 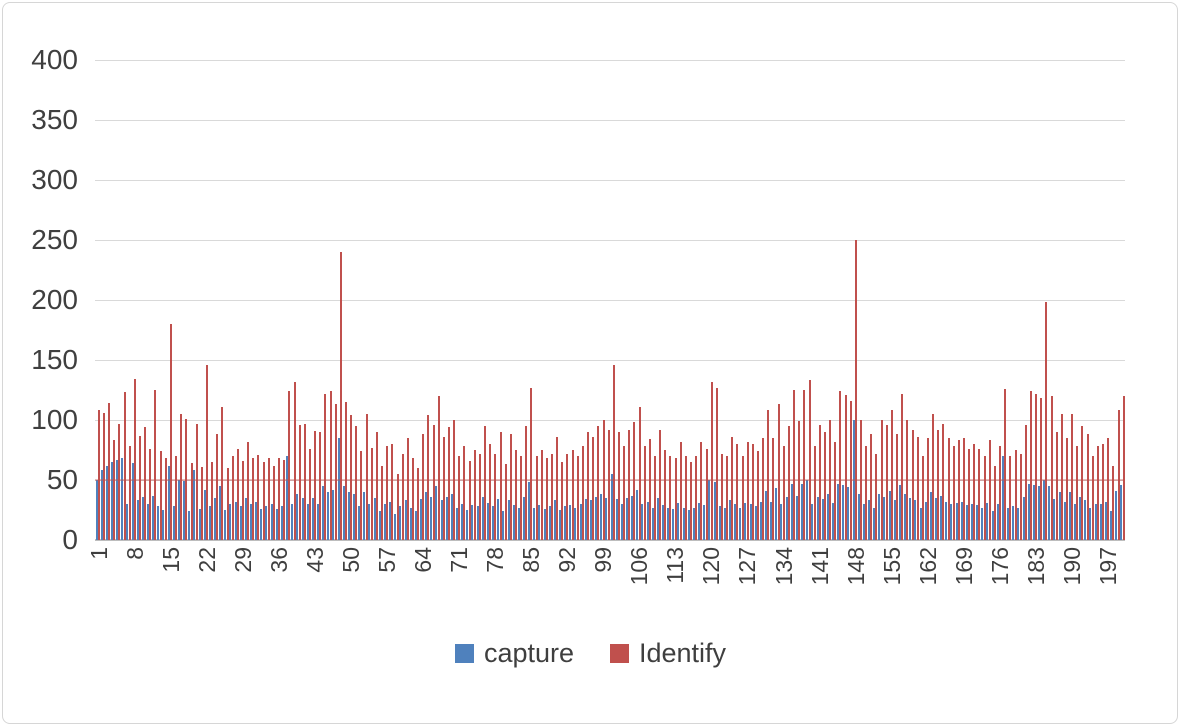 What do you see at coordinates (675, 565) in the screenshot?
I see `x-tick-label-113: 113` at bounding box center [675, 565].